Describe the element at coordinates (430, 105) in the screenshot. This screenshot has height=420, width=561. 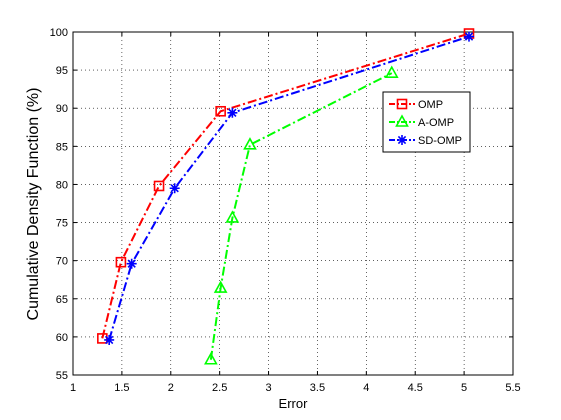
I see `legend-label-omp: OMP` at that location.